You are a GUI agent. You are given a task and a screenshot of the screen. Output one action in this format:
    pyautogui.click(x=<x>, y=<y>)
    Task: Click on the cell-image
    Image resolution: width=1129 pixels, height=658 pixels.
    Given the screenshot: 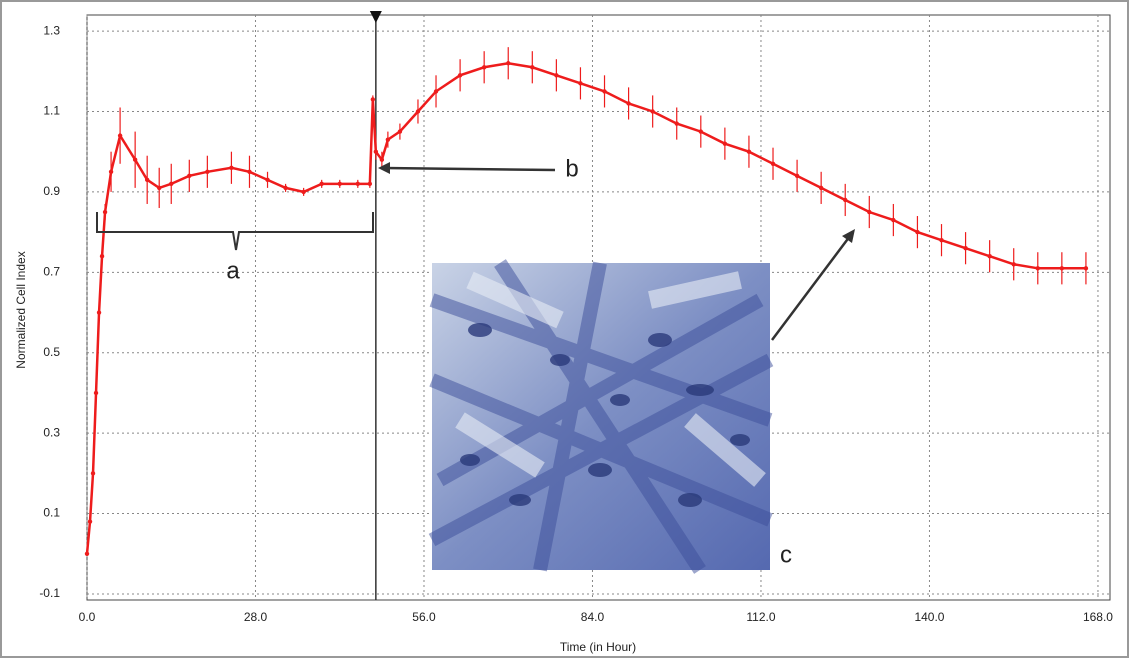 What is the action you would take?
    pyautogui.click(x=601, y=416)
    